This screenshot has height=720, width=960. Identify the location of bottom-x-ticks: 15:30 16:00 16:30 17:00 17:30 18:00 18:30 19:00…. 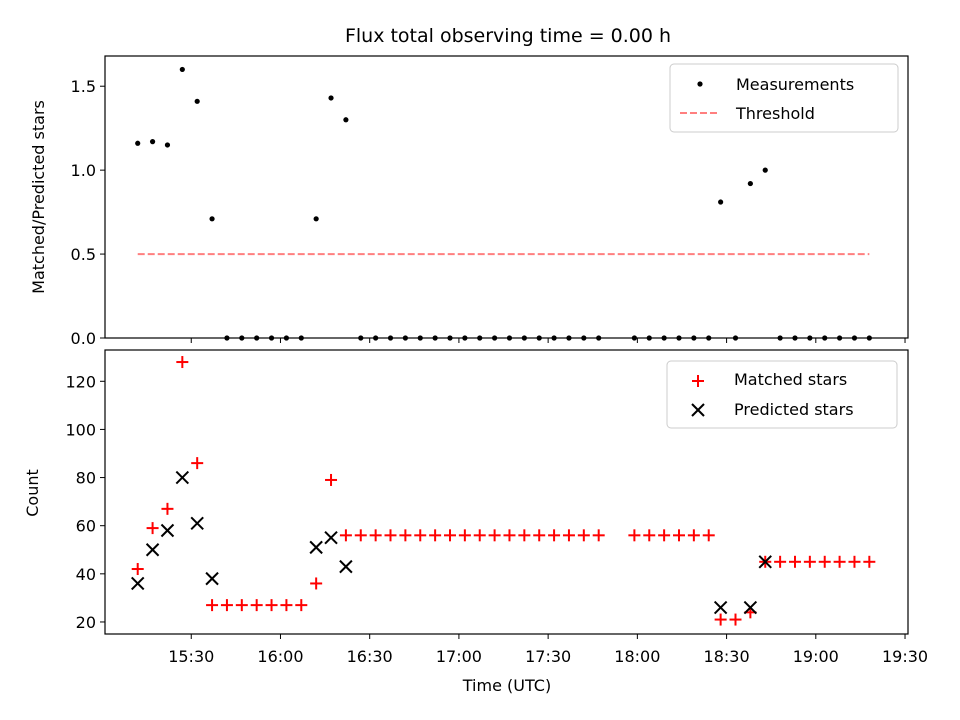
(548, 650).